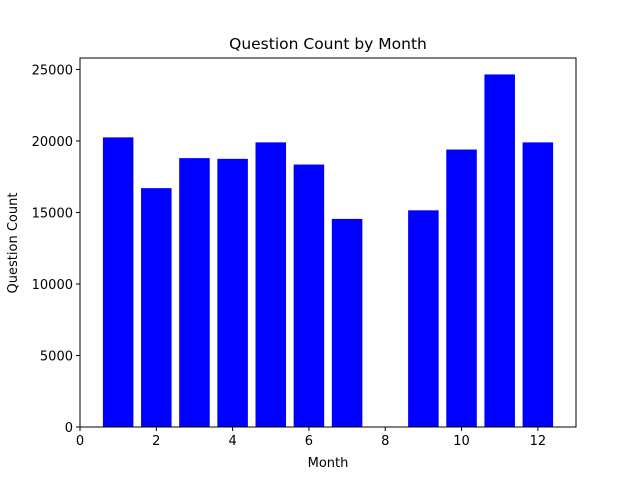 The width and height of the screenshot is (640, 480). What do you see at coordinates (328, 44) in the screenshot?
I see `chart-title: Question Count by Month` at bounding box center [328, 44].